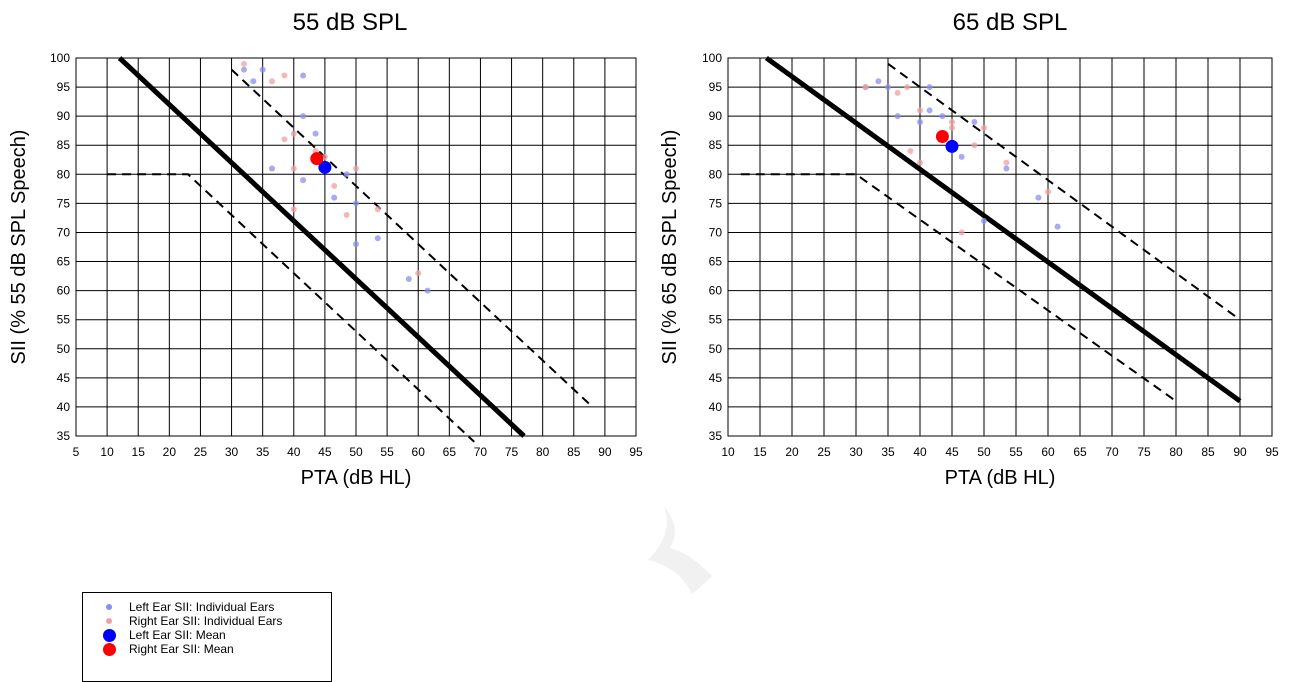 The image size is (1292, 682). Describe the element at coordinates (64, 320) in the screenshot. I see `y-tick-label: 55` at that location.